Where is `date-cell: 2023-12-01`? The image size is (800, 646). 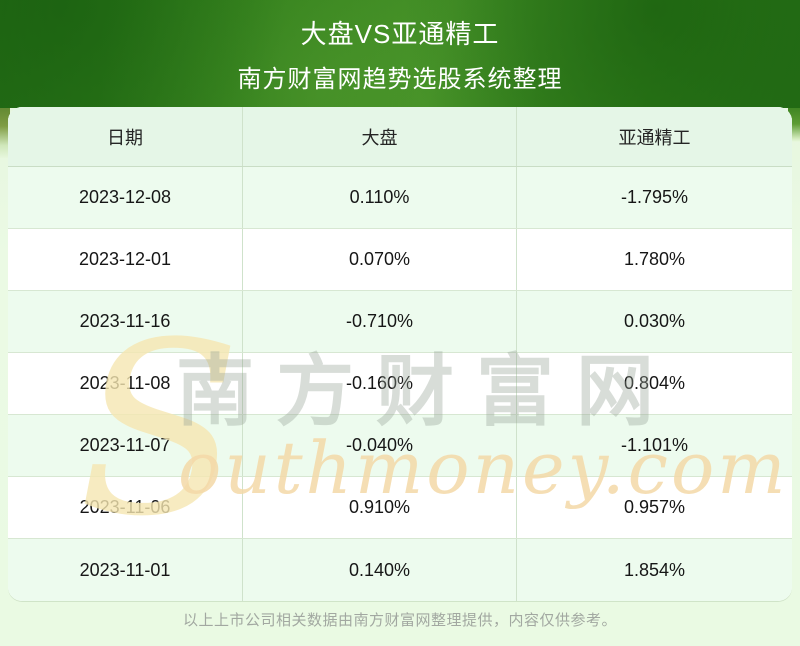
date-cell: 2023-12-01 is located at coordinates (125, 259).